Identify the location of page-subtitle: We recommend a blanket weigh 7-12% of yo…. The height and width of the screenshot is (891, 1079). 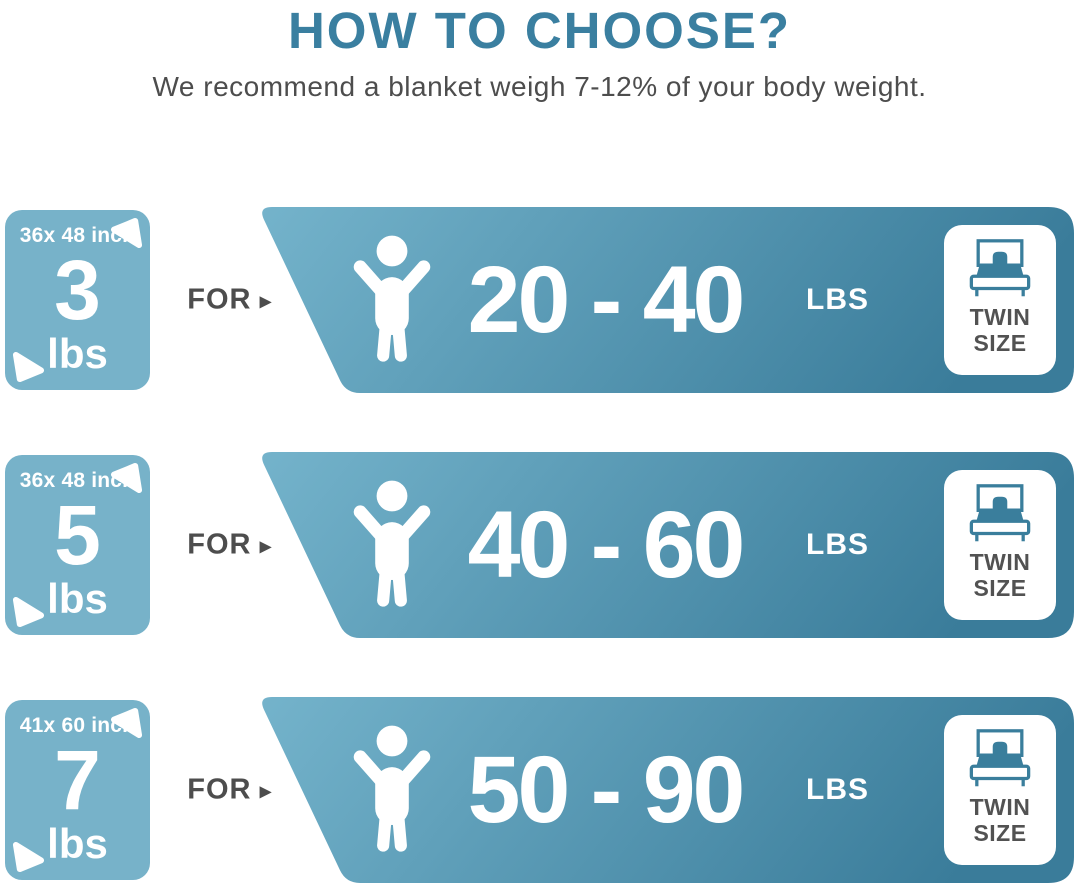
(539, 86).